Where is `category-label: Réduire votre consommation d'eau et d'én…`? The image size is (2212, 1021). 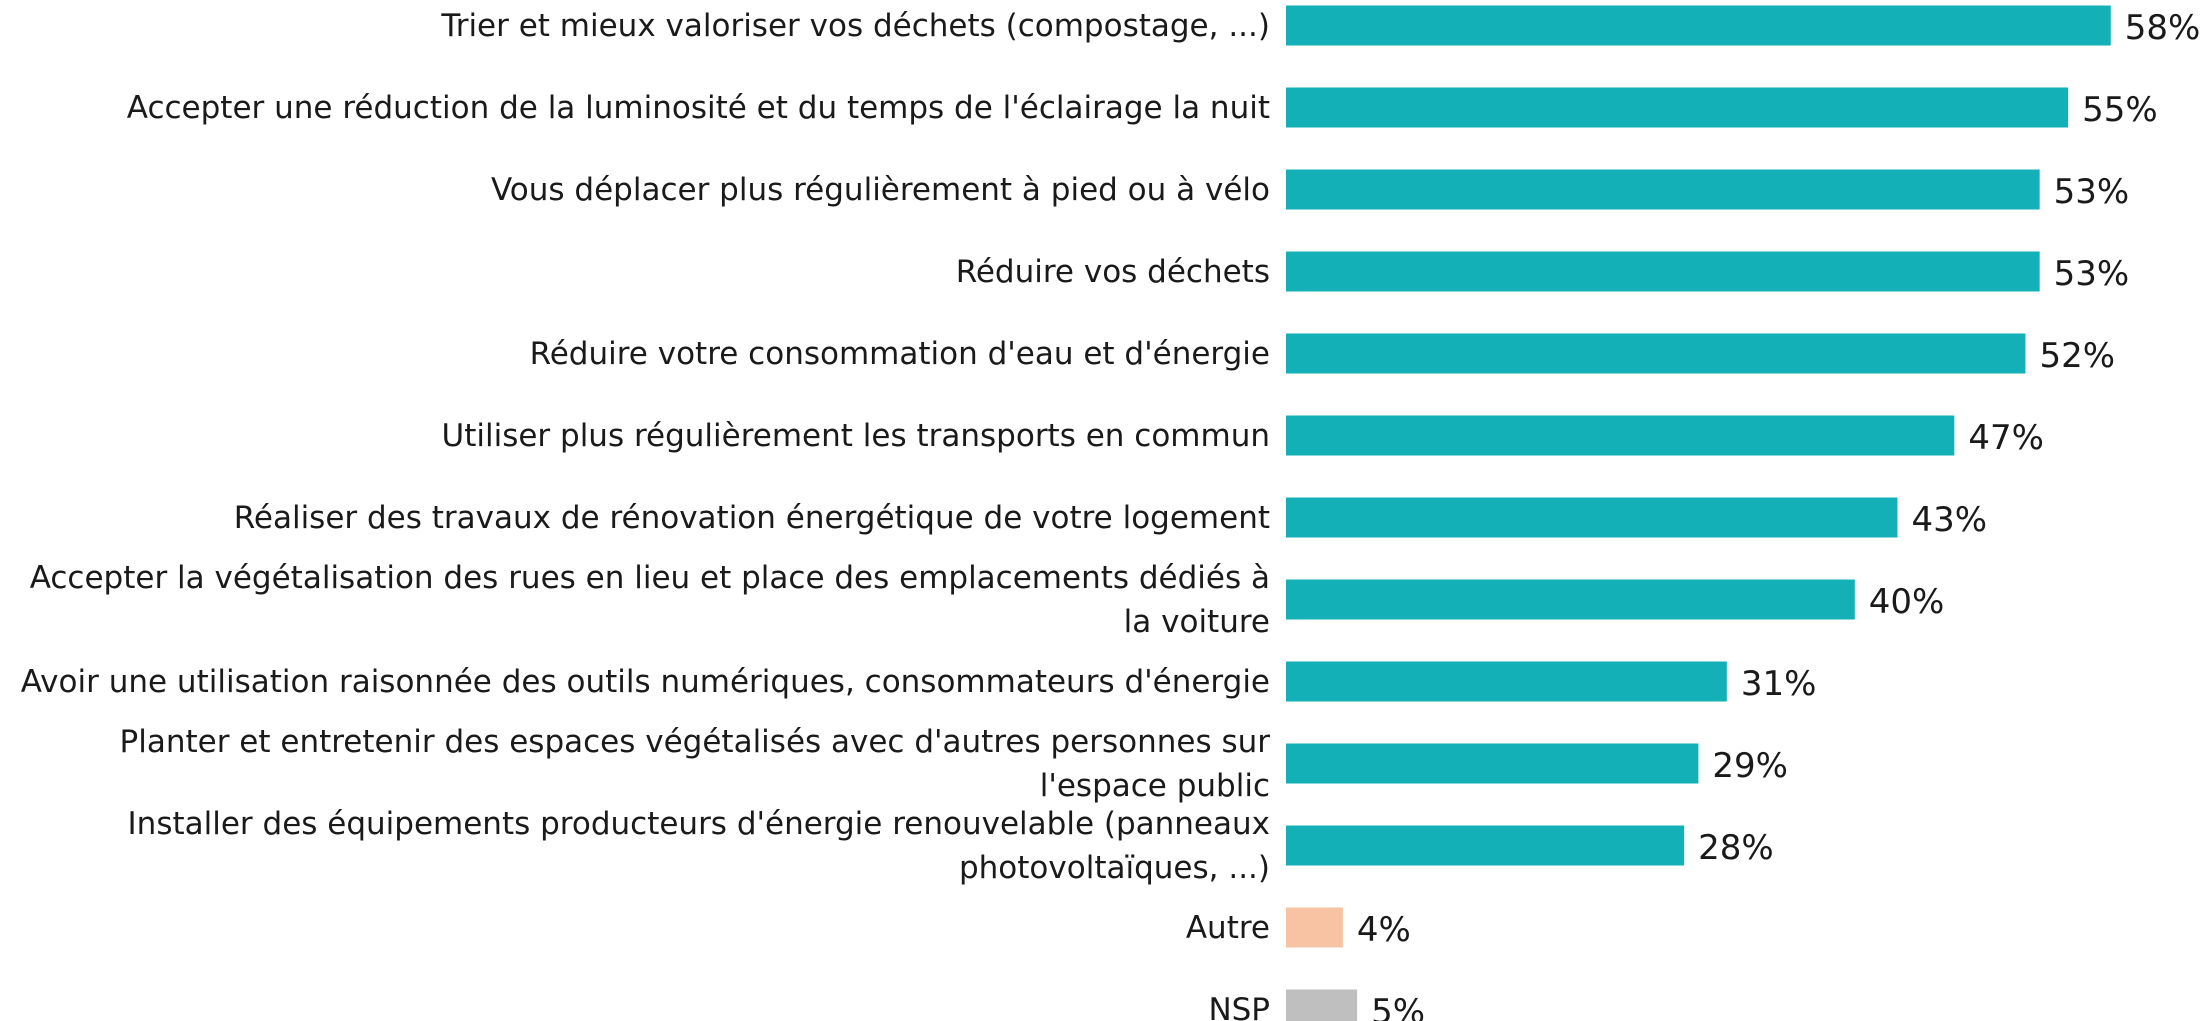
category-label: Réduire votre consommation d'eau et d'én… is located at coordinates (899, 353).